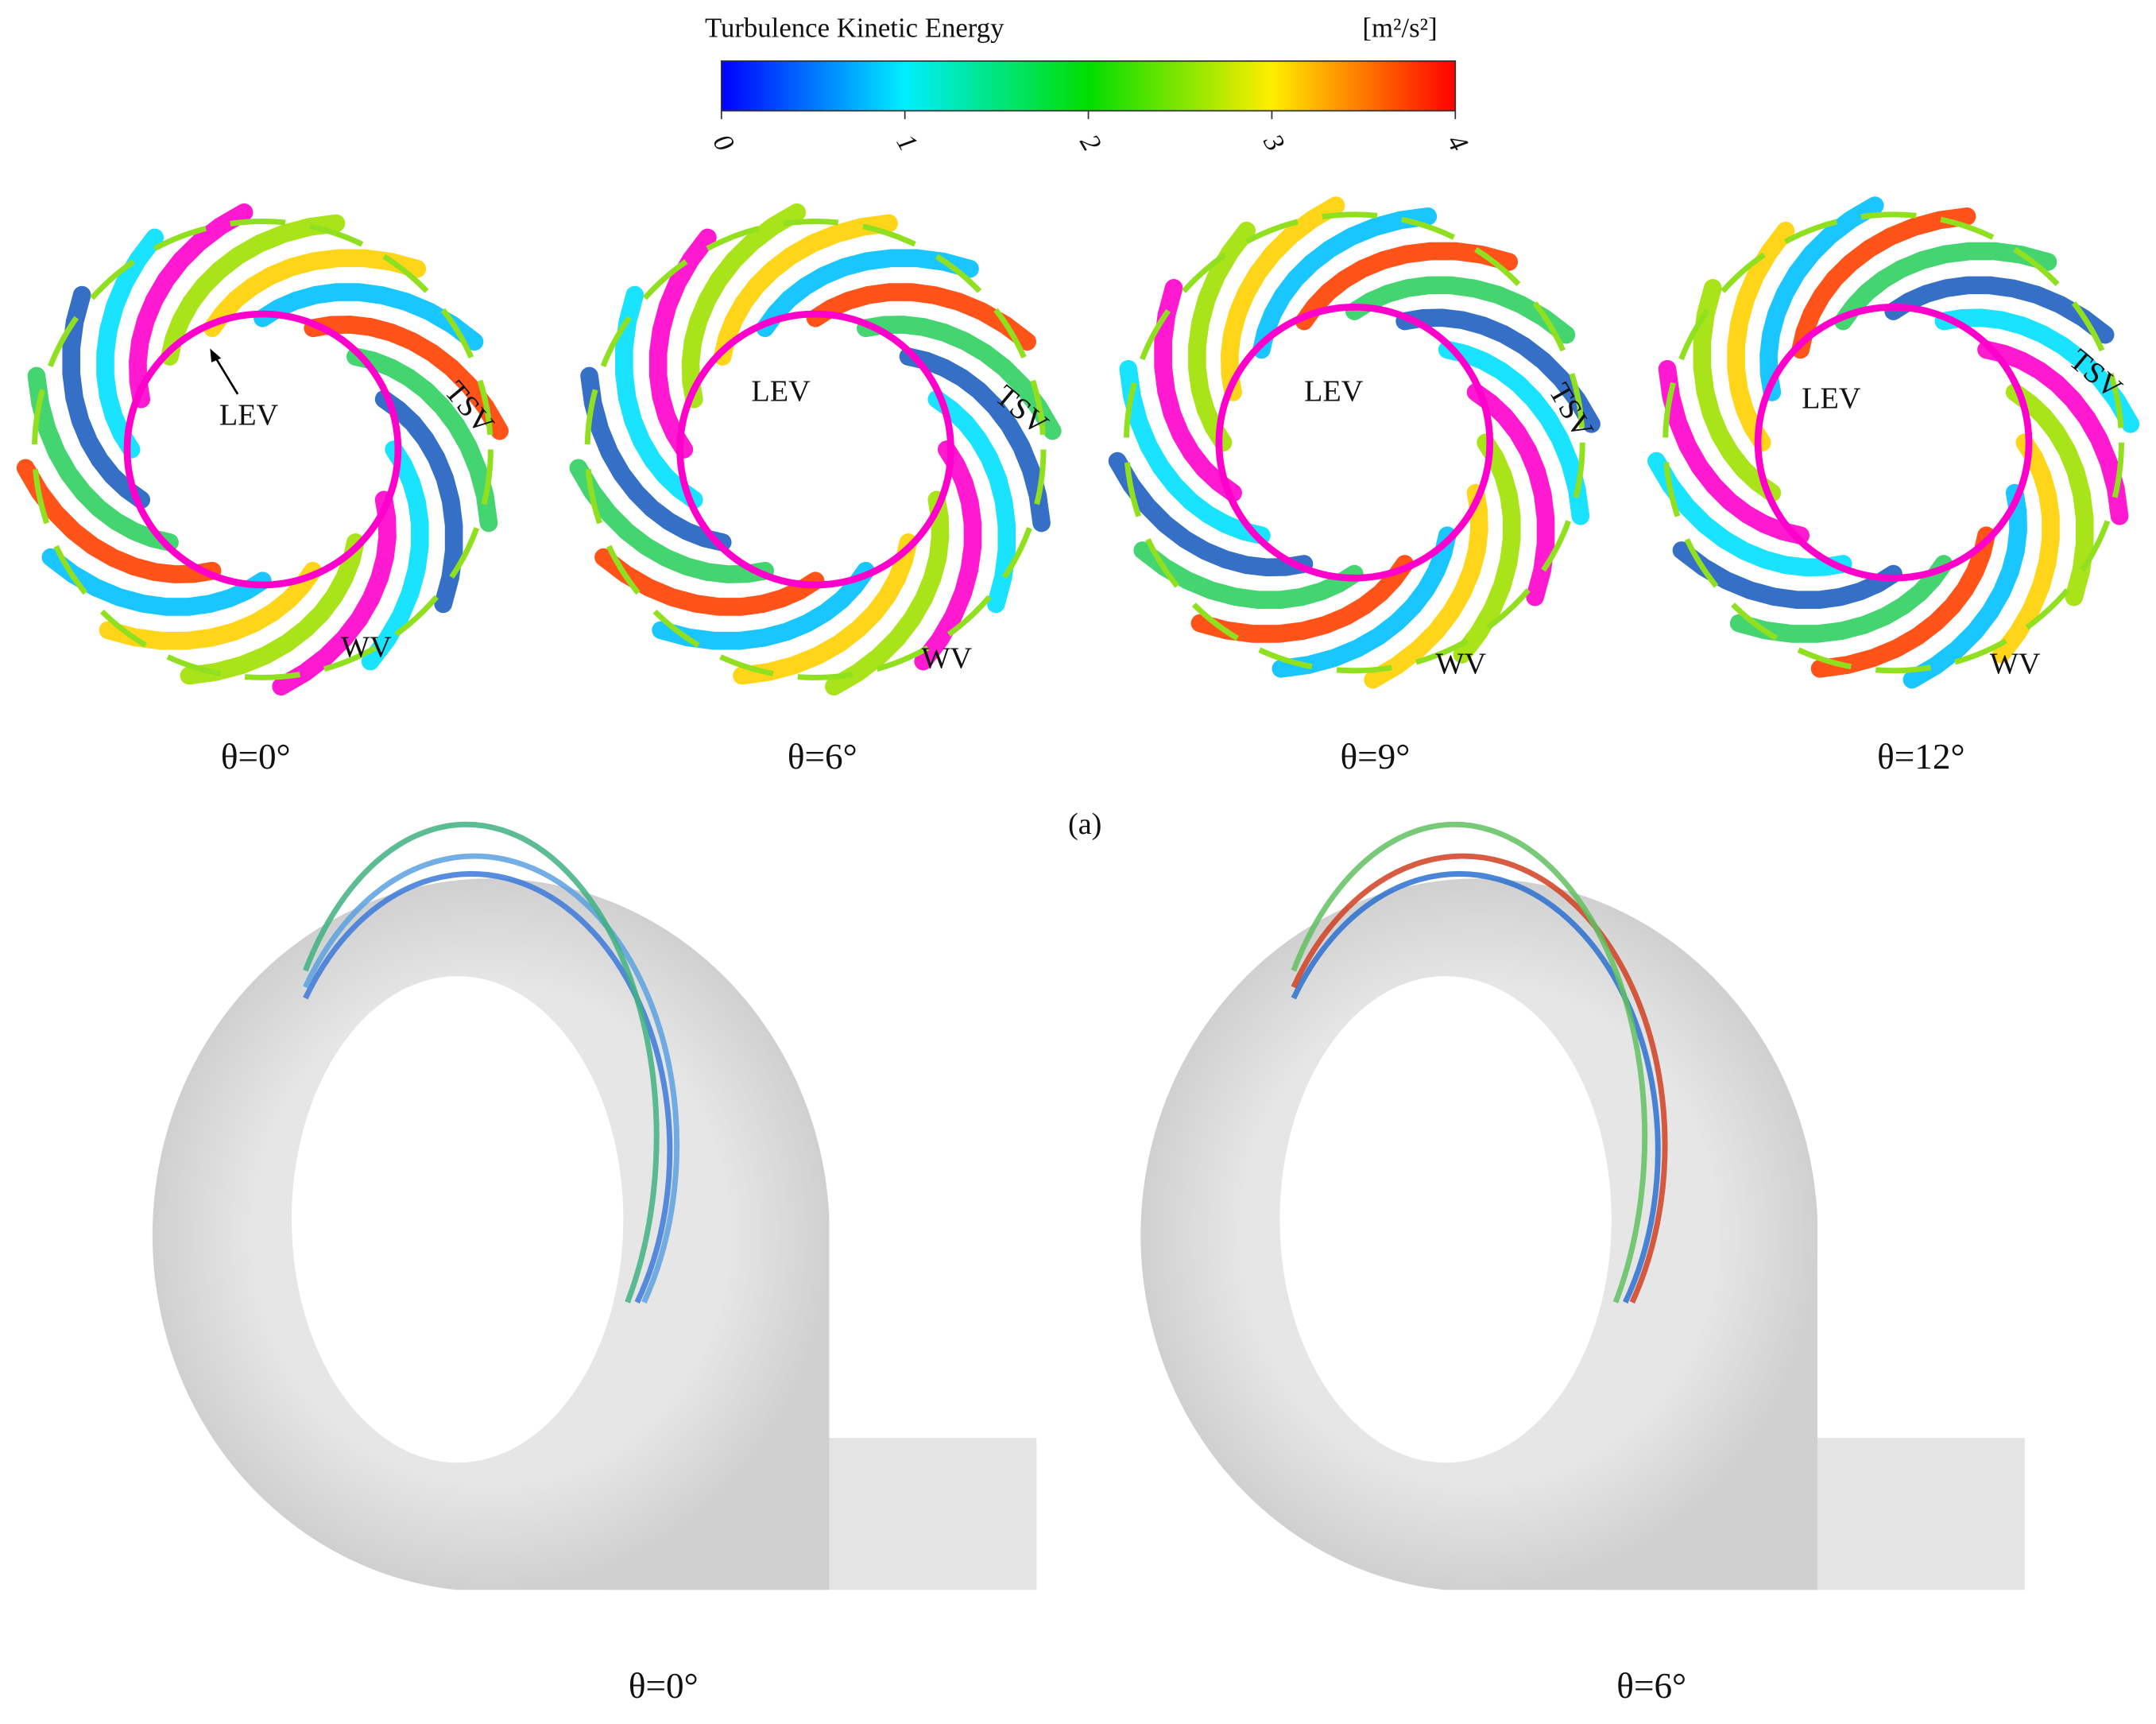 The height and width of the screenshot is (1724, 2156). I want to click on arrow, so click(226, 374).